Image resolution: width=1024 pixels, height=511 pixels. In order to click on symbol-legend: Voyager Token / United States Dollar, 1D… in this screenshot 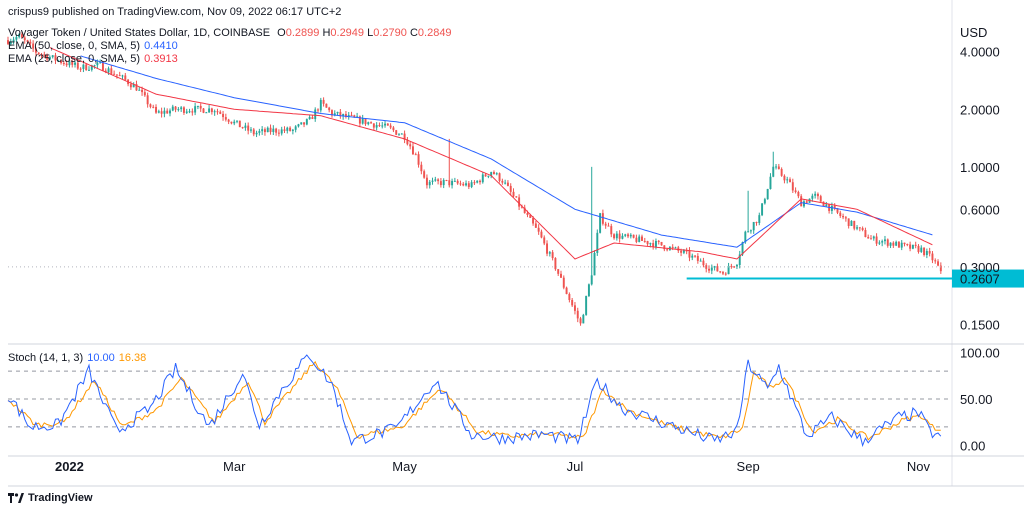, I will do `click(230, 33)`.